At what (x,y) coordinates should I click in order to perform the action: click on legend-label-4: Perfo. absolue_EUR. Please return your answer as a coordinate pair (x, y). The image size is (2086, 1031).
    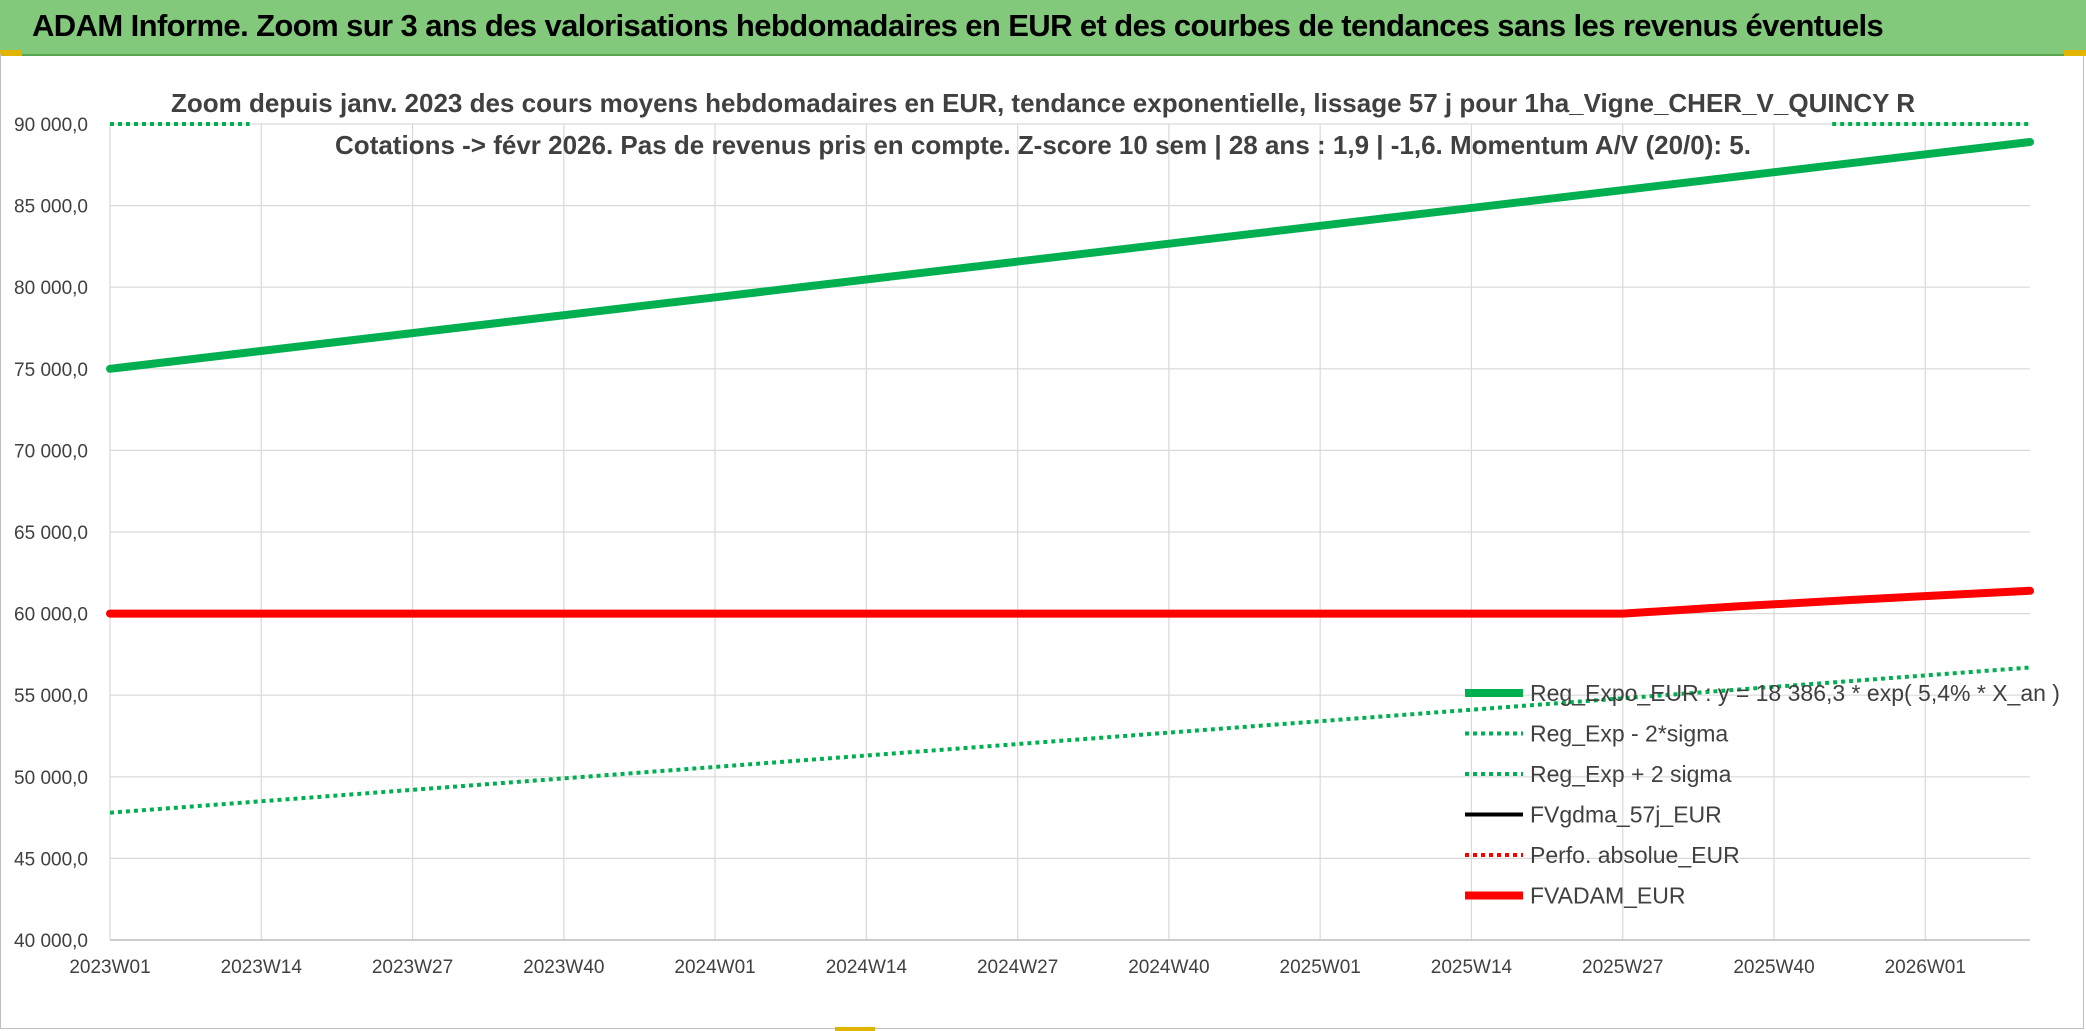
    Looking at the image, I should click on (1635, 855).